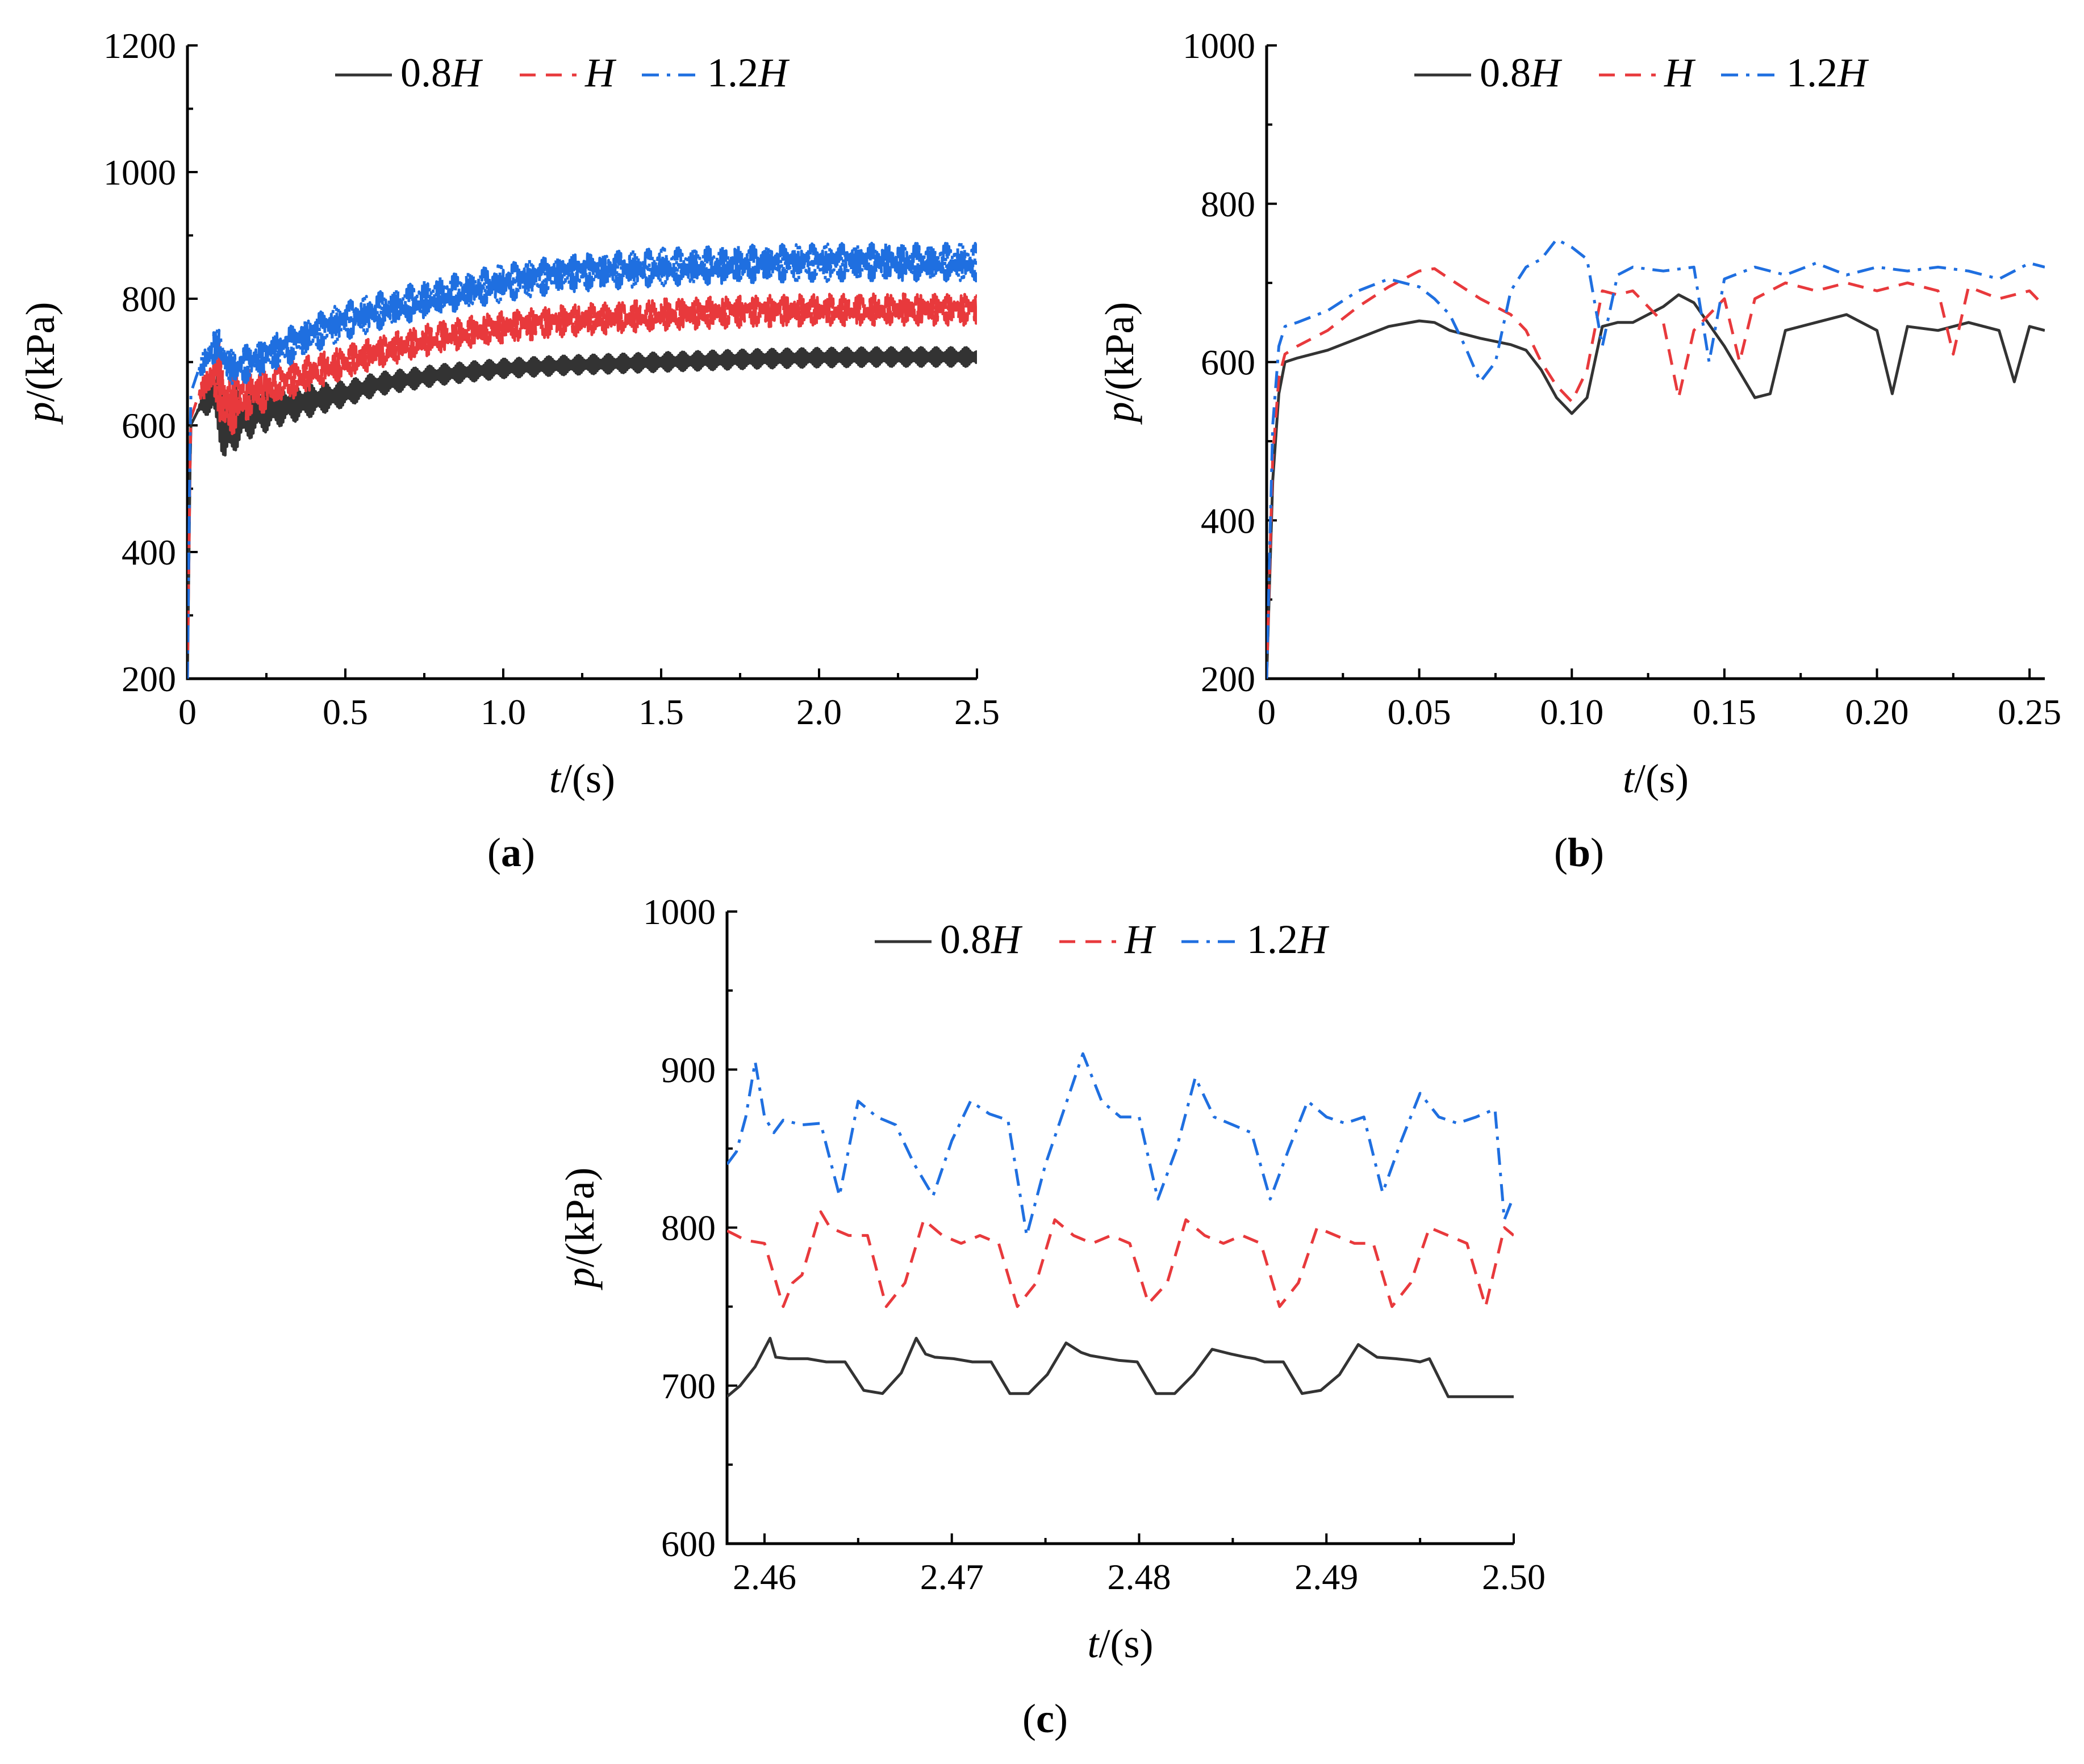 This screenshot has width=2084, height=1764. I want to click on panel-label-letter: b, so click(1579, 852).